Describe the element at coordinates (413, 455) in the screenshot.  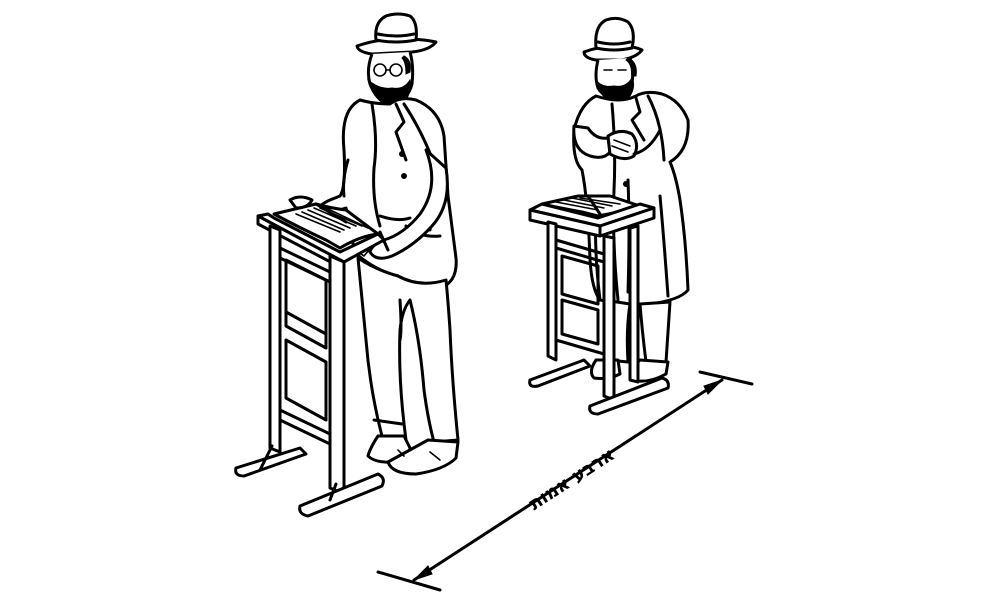
I see `front-man-shoes` at that location.